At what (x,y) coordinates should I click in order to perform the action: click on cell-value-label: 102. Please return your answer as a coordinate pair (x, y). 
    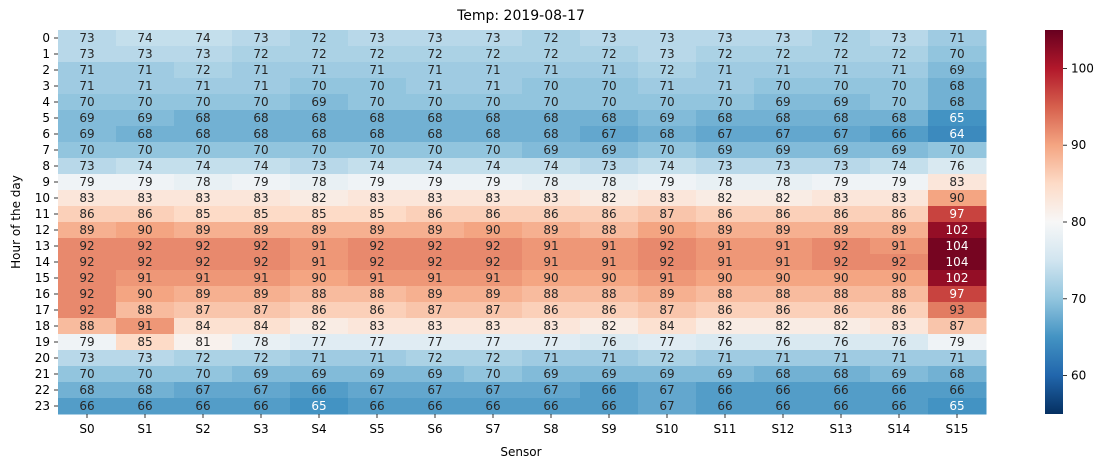
    Looking at the image, I should click on (957, 278).